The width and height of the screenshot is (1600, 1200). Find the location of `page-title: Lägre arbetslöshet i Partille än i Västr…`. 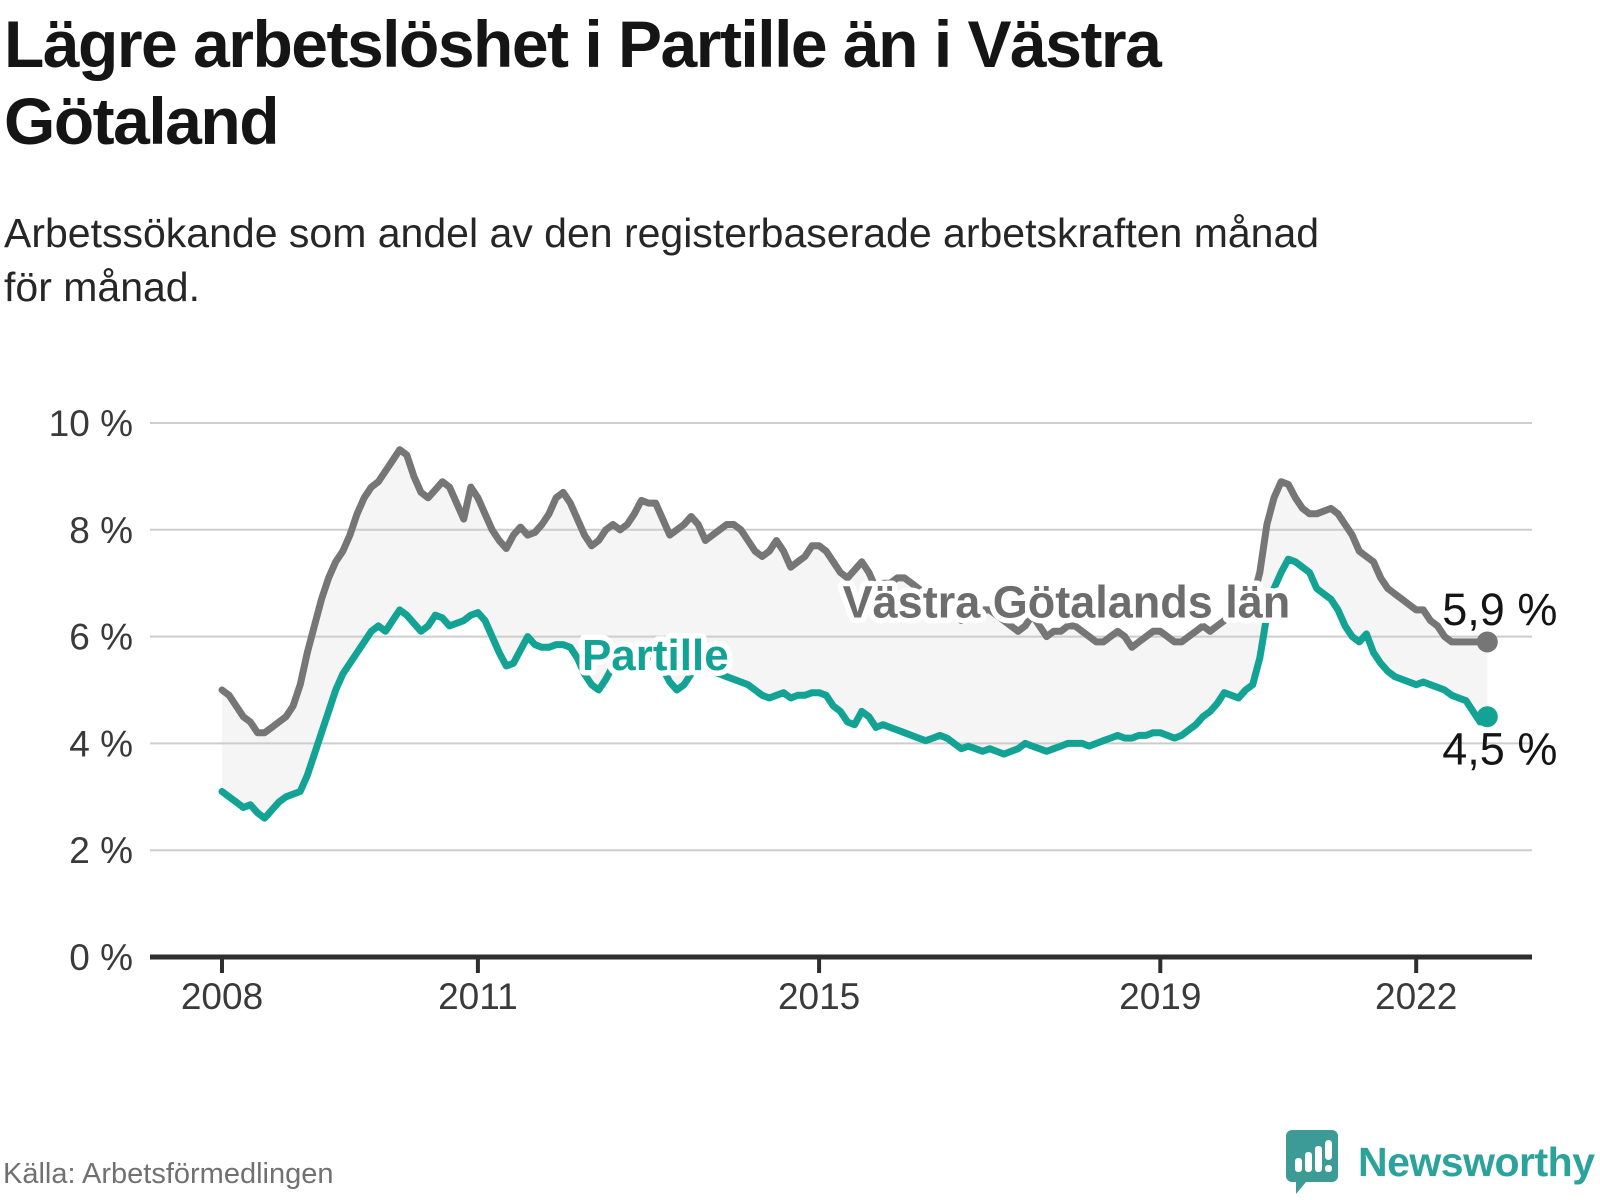

page-title: Lägre arbetslöshet i Partille än i Västr… is located at coordinates (583, 83).